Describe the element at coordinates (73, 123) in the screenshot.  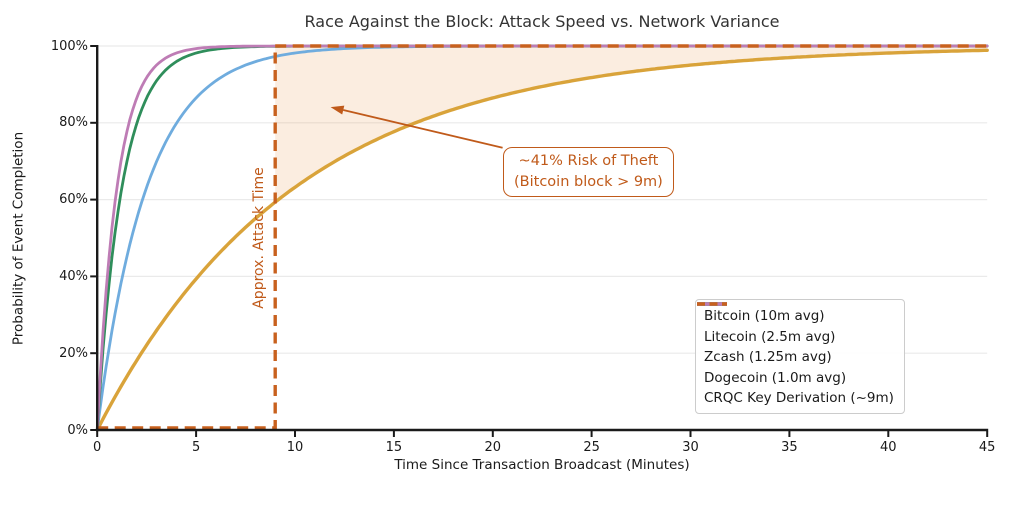
I see `y-tick-label: 80%` at that location.